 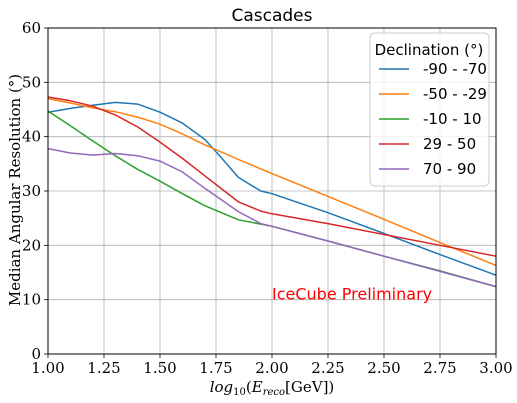 What do you see at coordinates (271, 16) in the screenshot?
I see `chart-title: Cascades` at bounding box center [271, 16].